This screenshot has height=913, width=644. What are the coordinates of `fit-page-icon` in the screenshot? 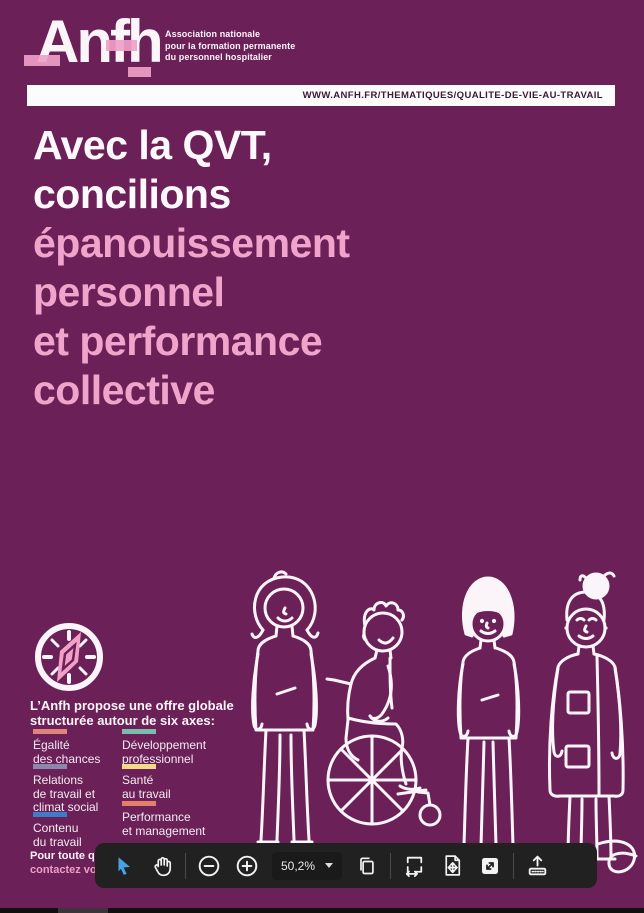 It's located at (452, 866).